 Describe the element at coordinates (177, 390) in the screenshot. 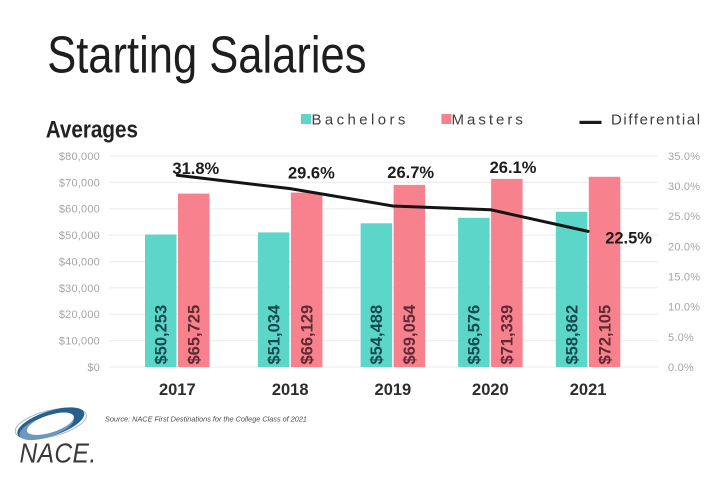

I see `svg-text: 2017` at that location.